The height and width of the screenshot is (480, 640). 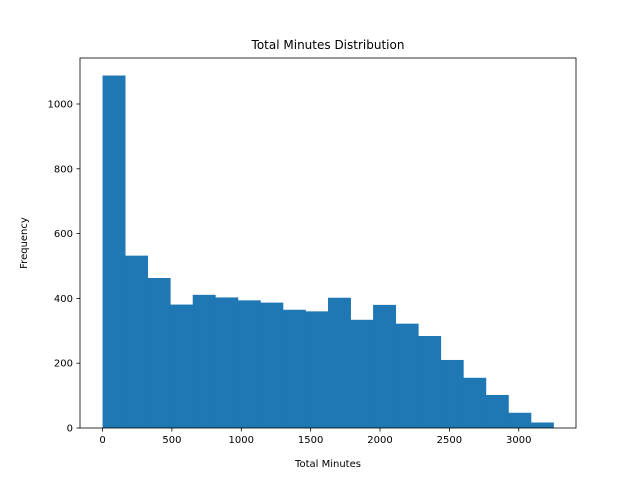 I want to click on x-tick-label: 2000, so click(x=379, y=440).